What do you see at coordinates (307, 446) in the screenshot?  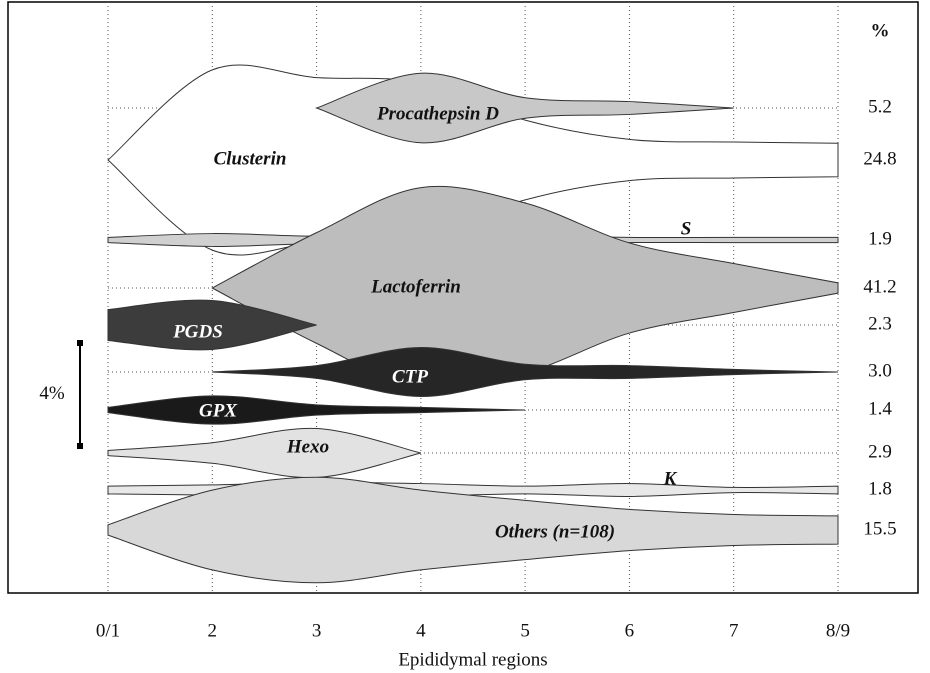 I see `series-label: Hexo` at bounding box center [307, 446].